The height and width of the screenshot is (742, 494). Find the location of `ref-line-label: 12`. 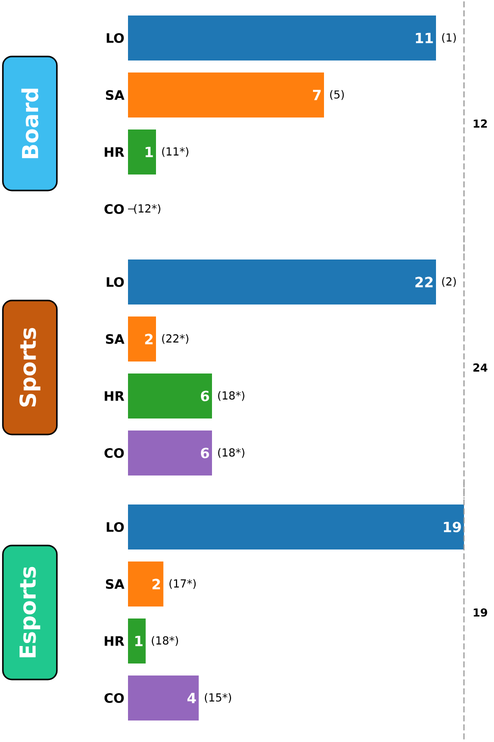

ref-line-label: 12 is located at coordinates (480, 123).